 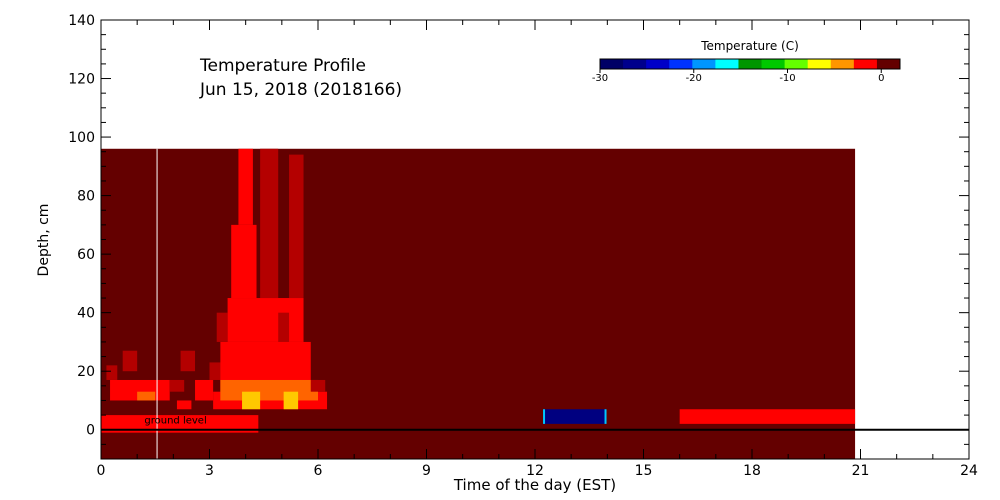 I want to click on x-tick-label: 3, so click(x=209, y=471).